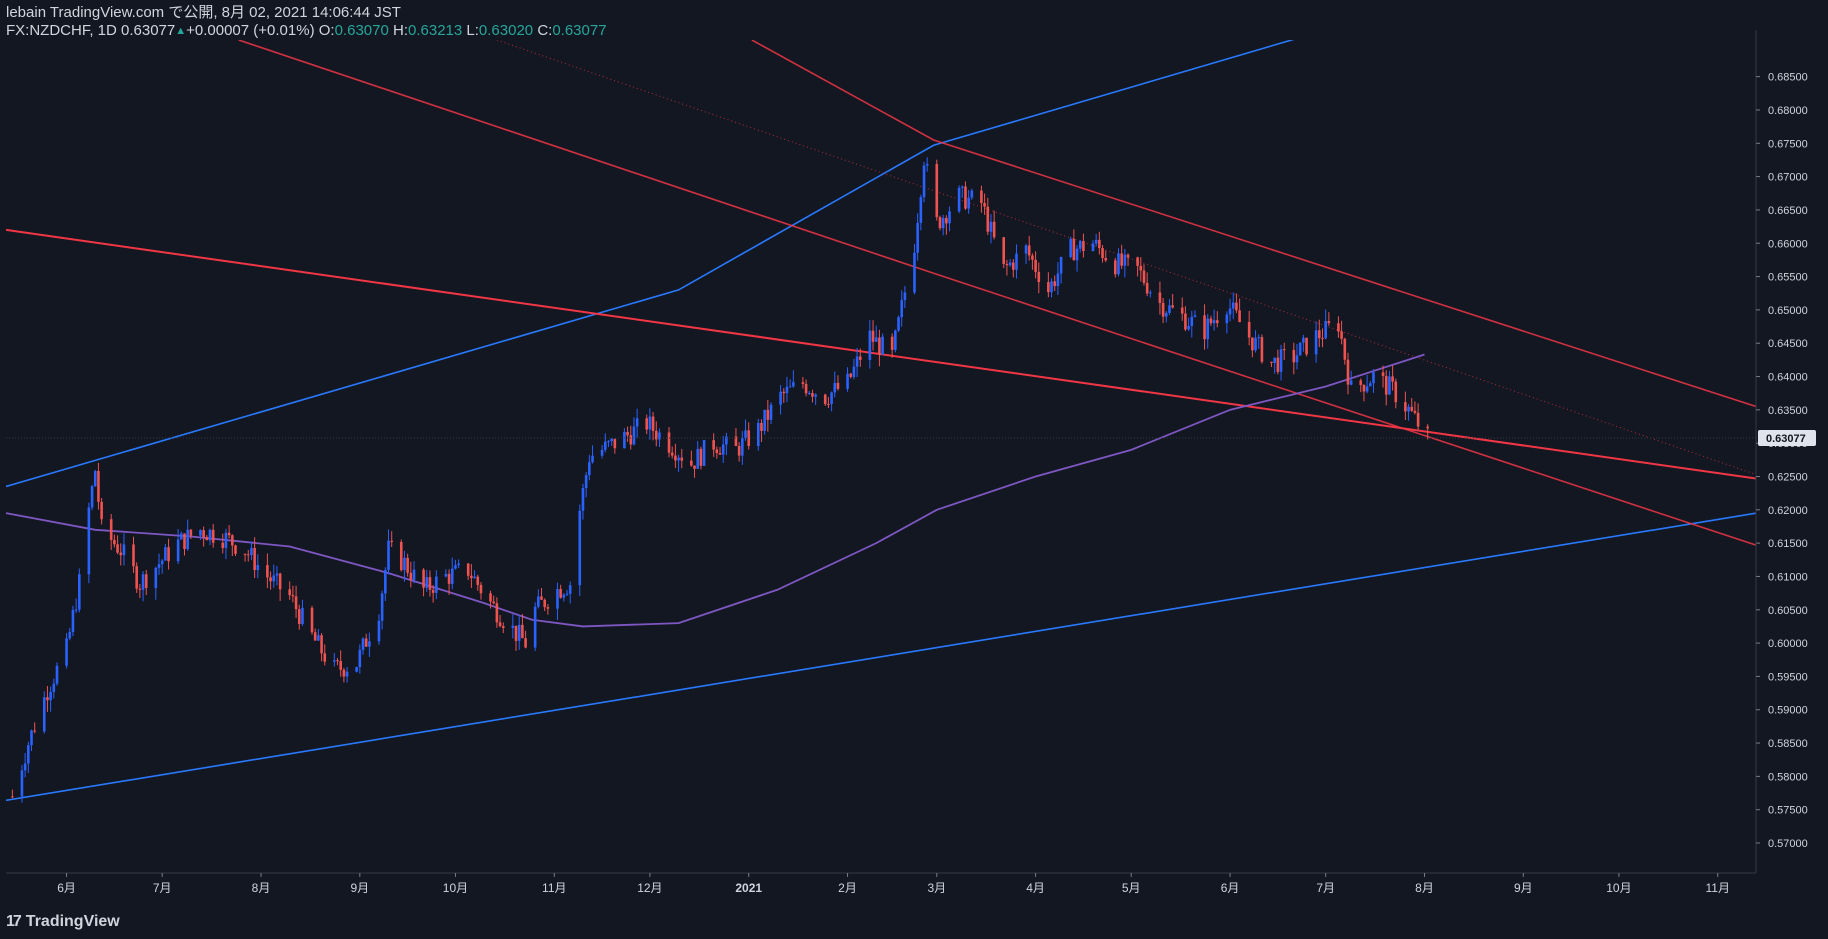 This screenshot has width=1828, height=939. What do you see at coordinates (1788, 677) in the screenshot?
I see `y-tick-label: 0.59500` at bounding box center [1788, 677].